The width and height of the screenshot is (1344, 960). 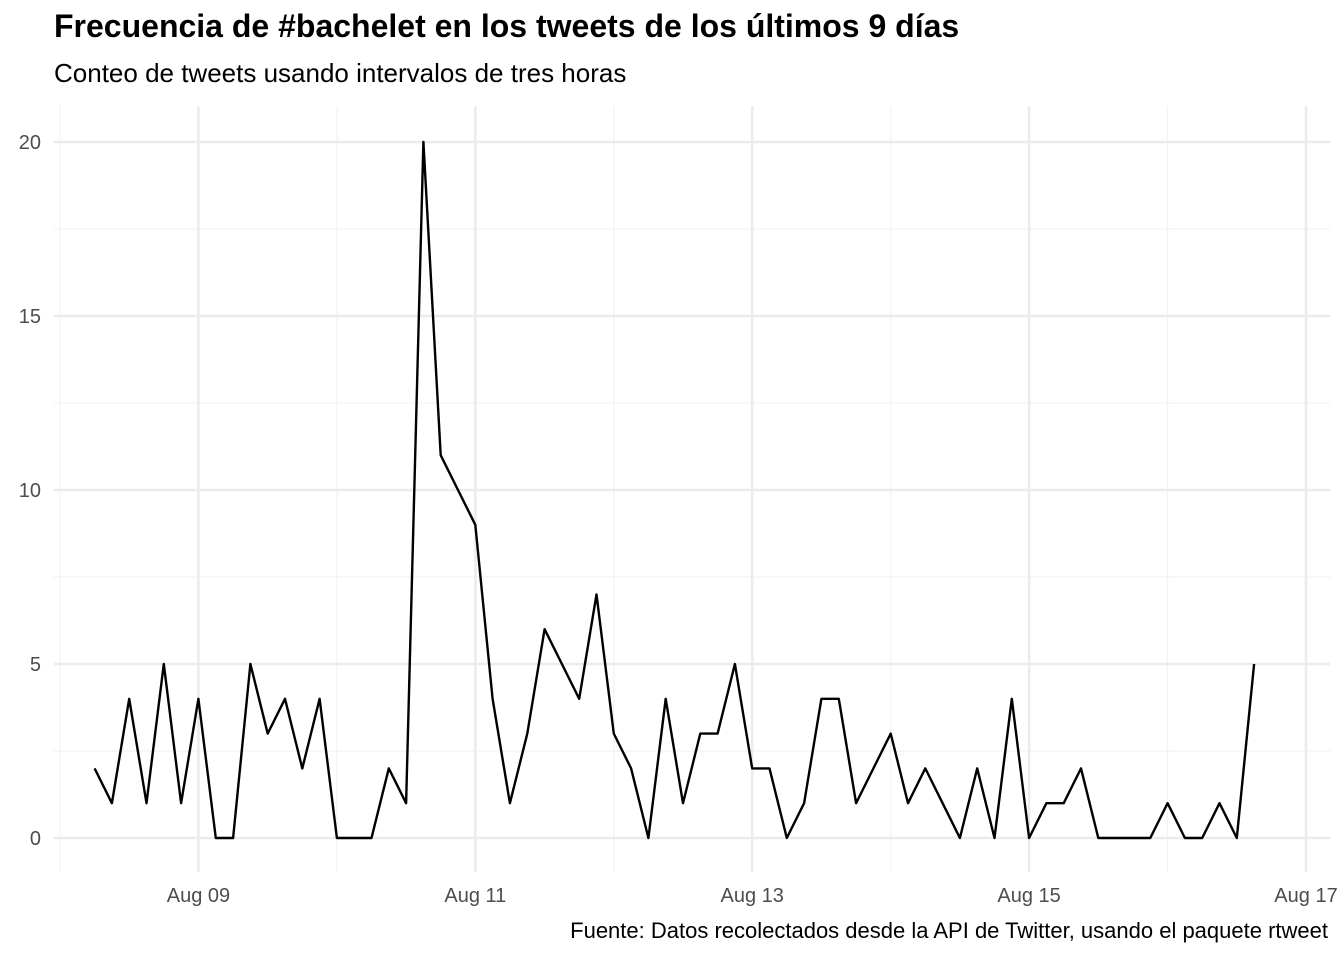 I want to click on y-tick-label: 0, so click(x=35, y=839).